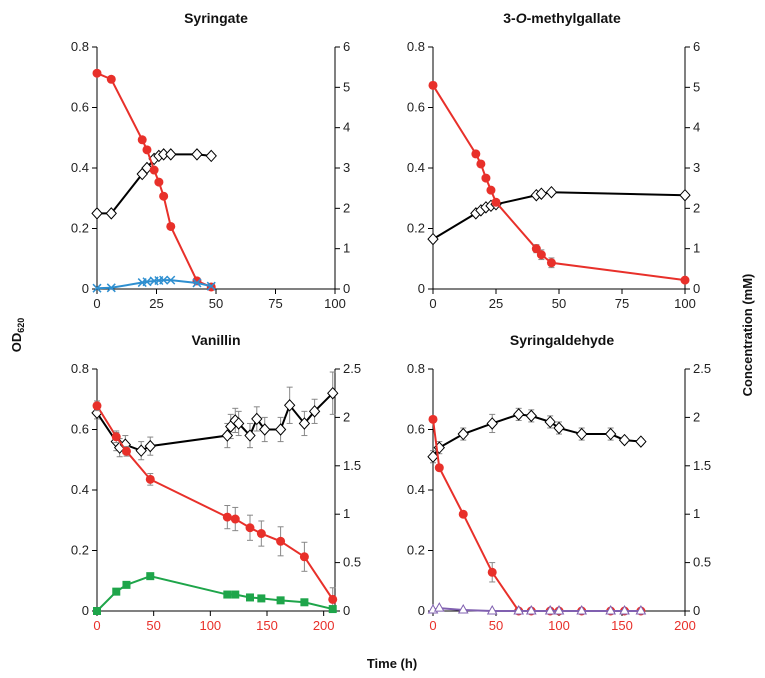  Describe the element at coordinates (352, 562) in the screenshot. I see `y-tick-label-right: 0.5` at that location.